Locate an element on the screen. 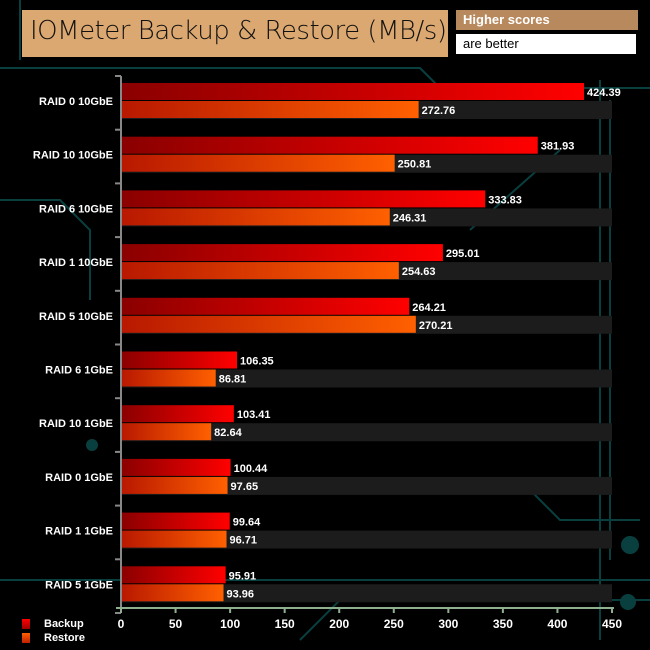  legend-label-restore: Restore is located at coordinates (64, 638).